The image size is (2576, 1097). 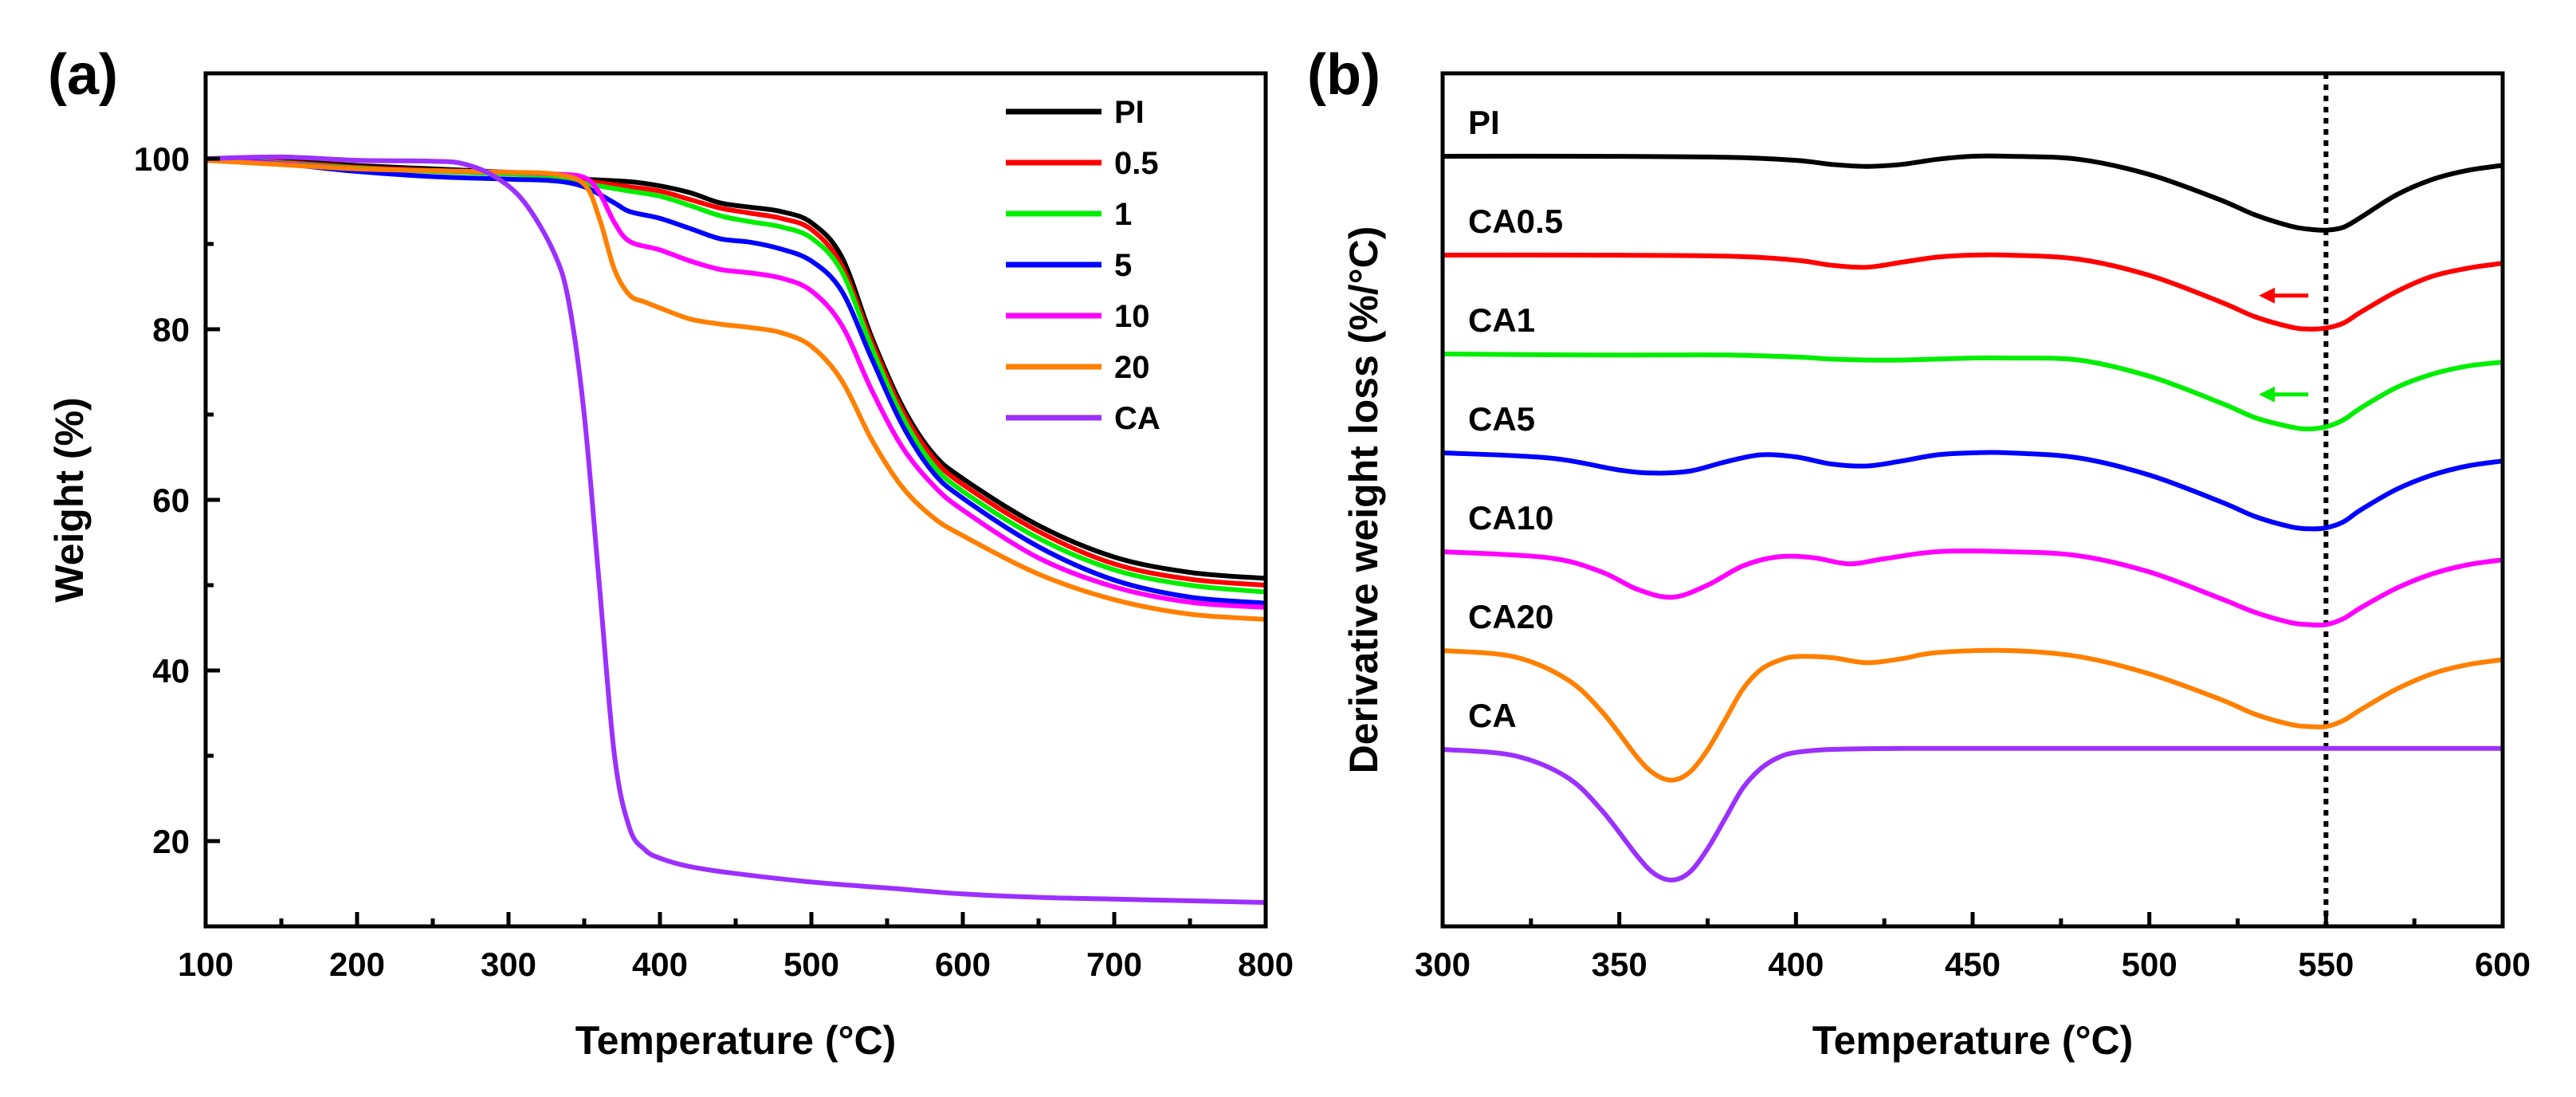 I want to click on curve-label-ca0-5: CA0.5, so click(x=1515, y=221).